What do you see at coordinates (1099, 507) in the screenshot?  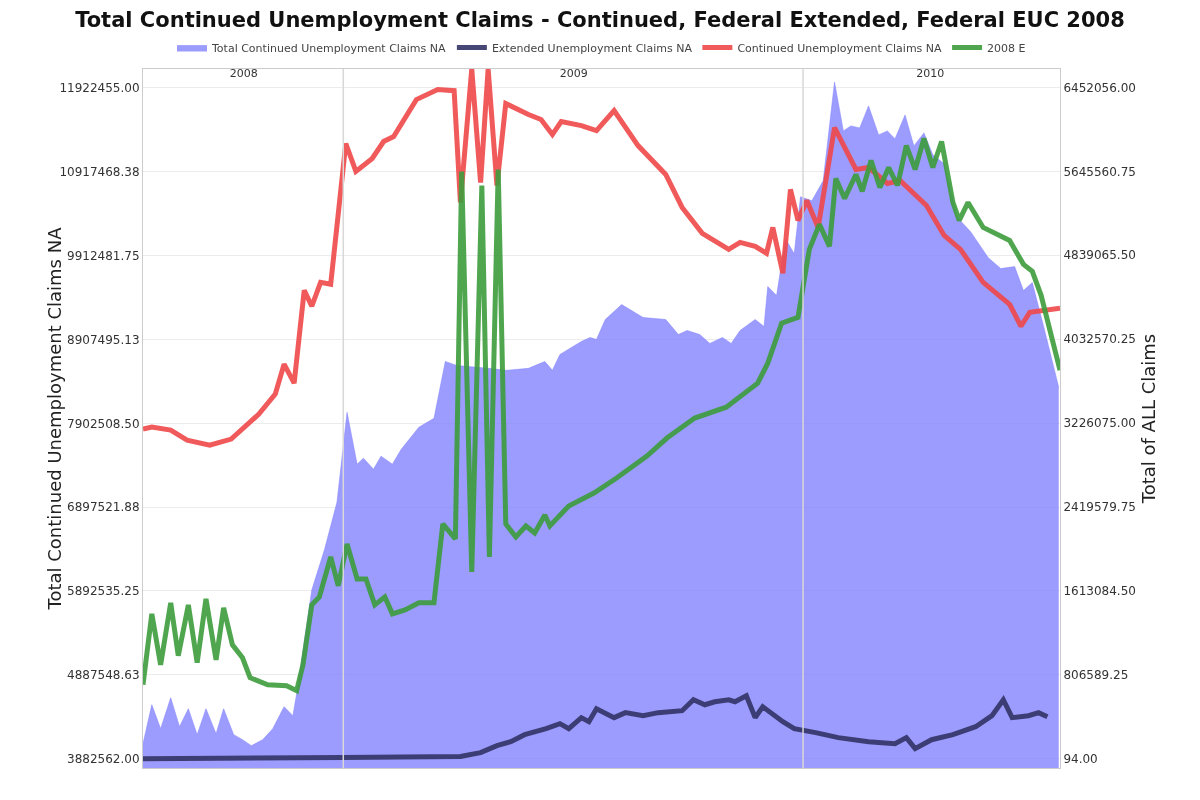 I see `y2-tick-label: 2419579.75` at bounding box center [1099, 507].